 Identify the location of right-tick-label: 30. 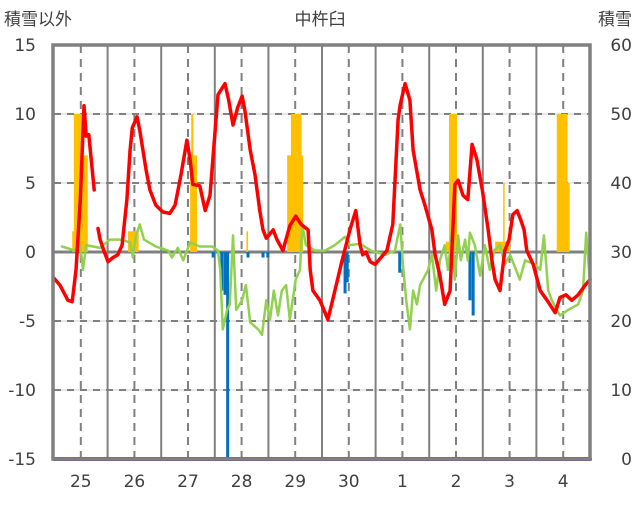
(621, 253).